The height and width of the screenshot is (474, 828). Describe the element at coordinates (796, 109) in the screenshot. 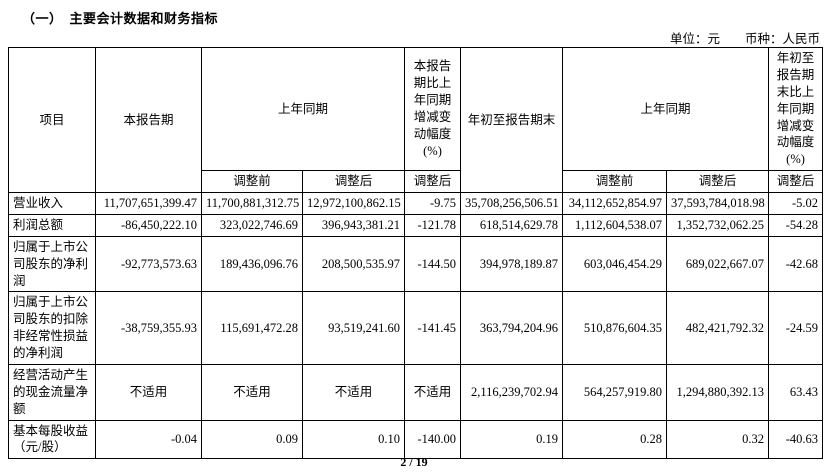

I see `header-ytd-change-pct: 年初至报告期末比上年同期增减变动幅度(%)` at that location.